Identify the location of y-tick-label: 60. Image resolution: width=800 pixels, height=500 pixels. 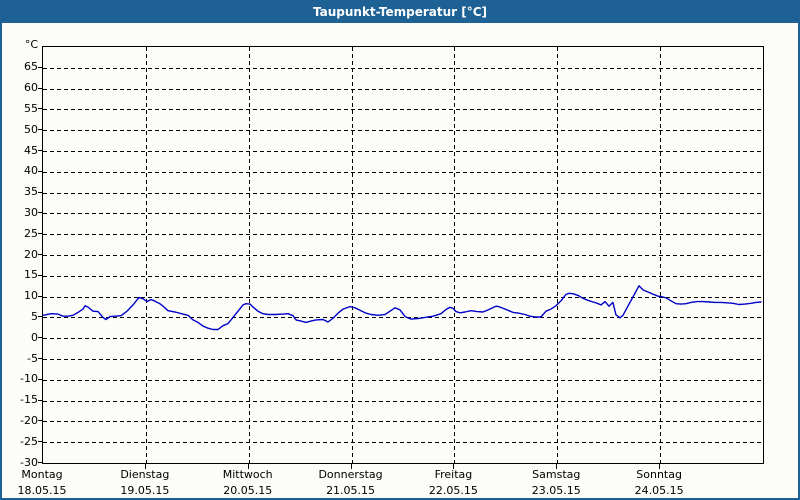
(31, 88).